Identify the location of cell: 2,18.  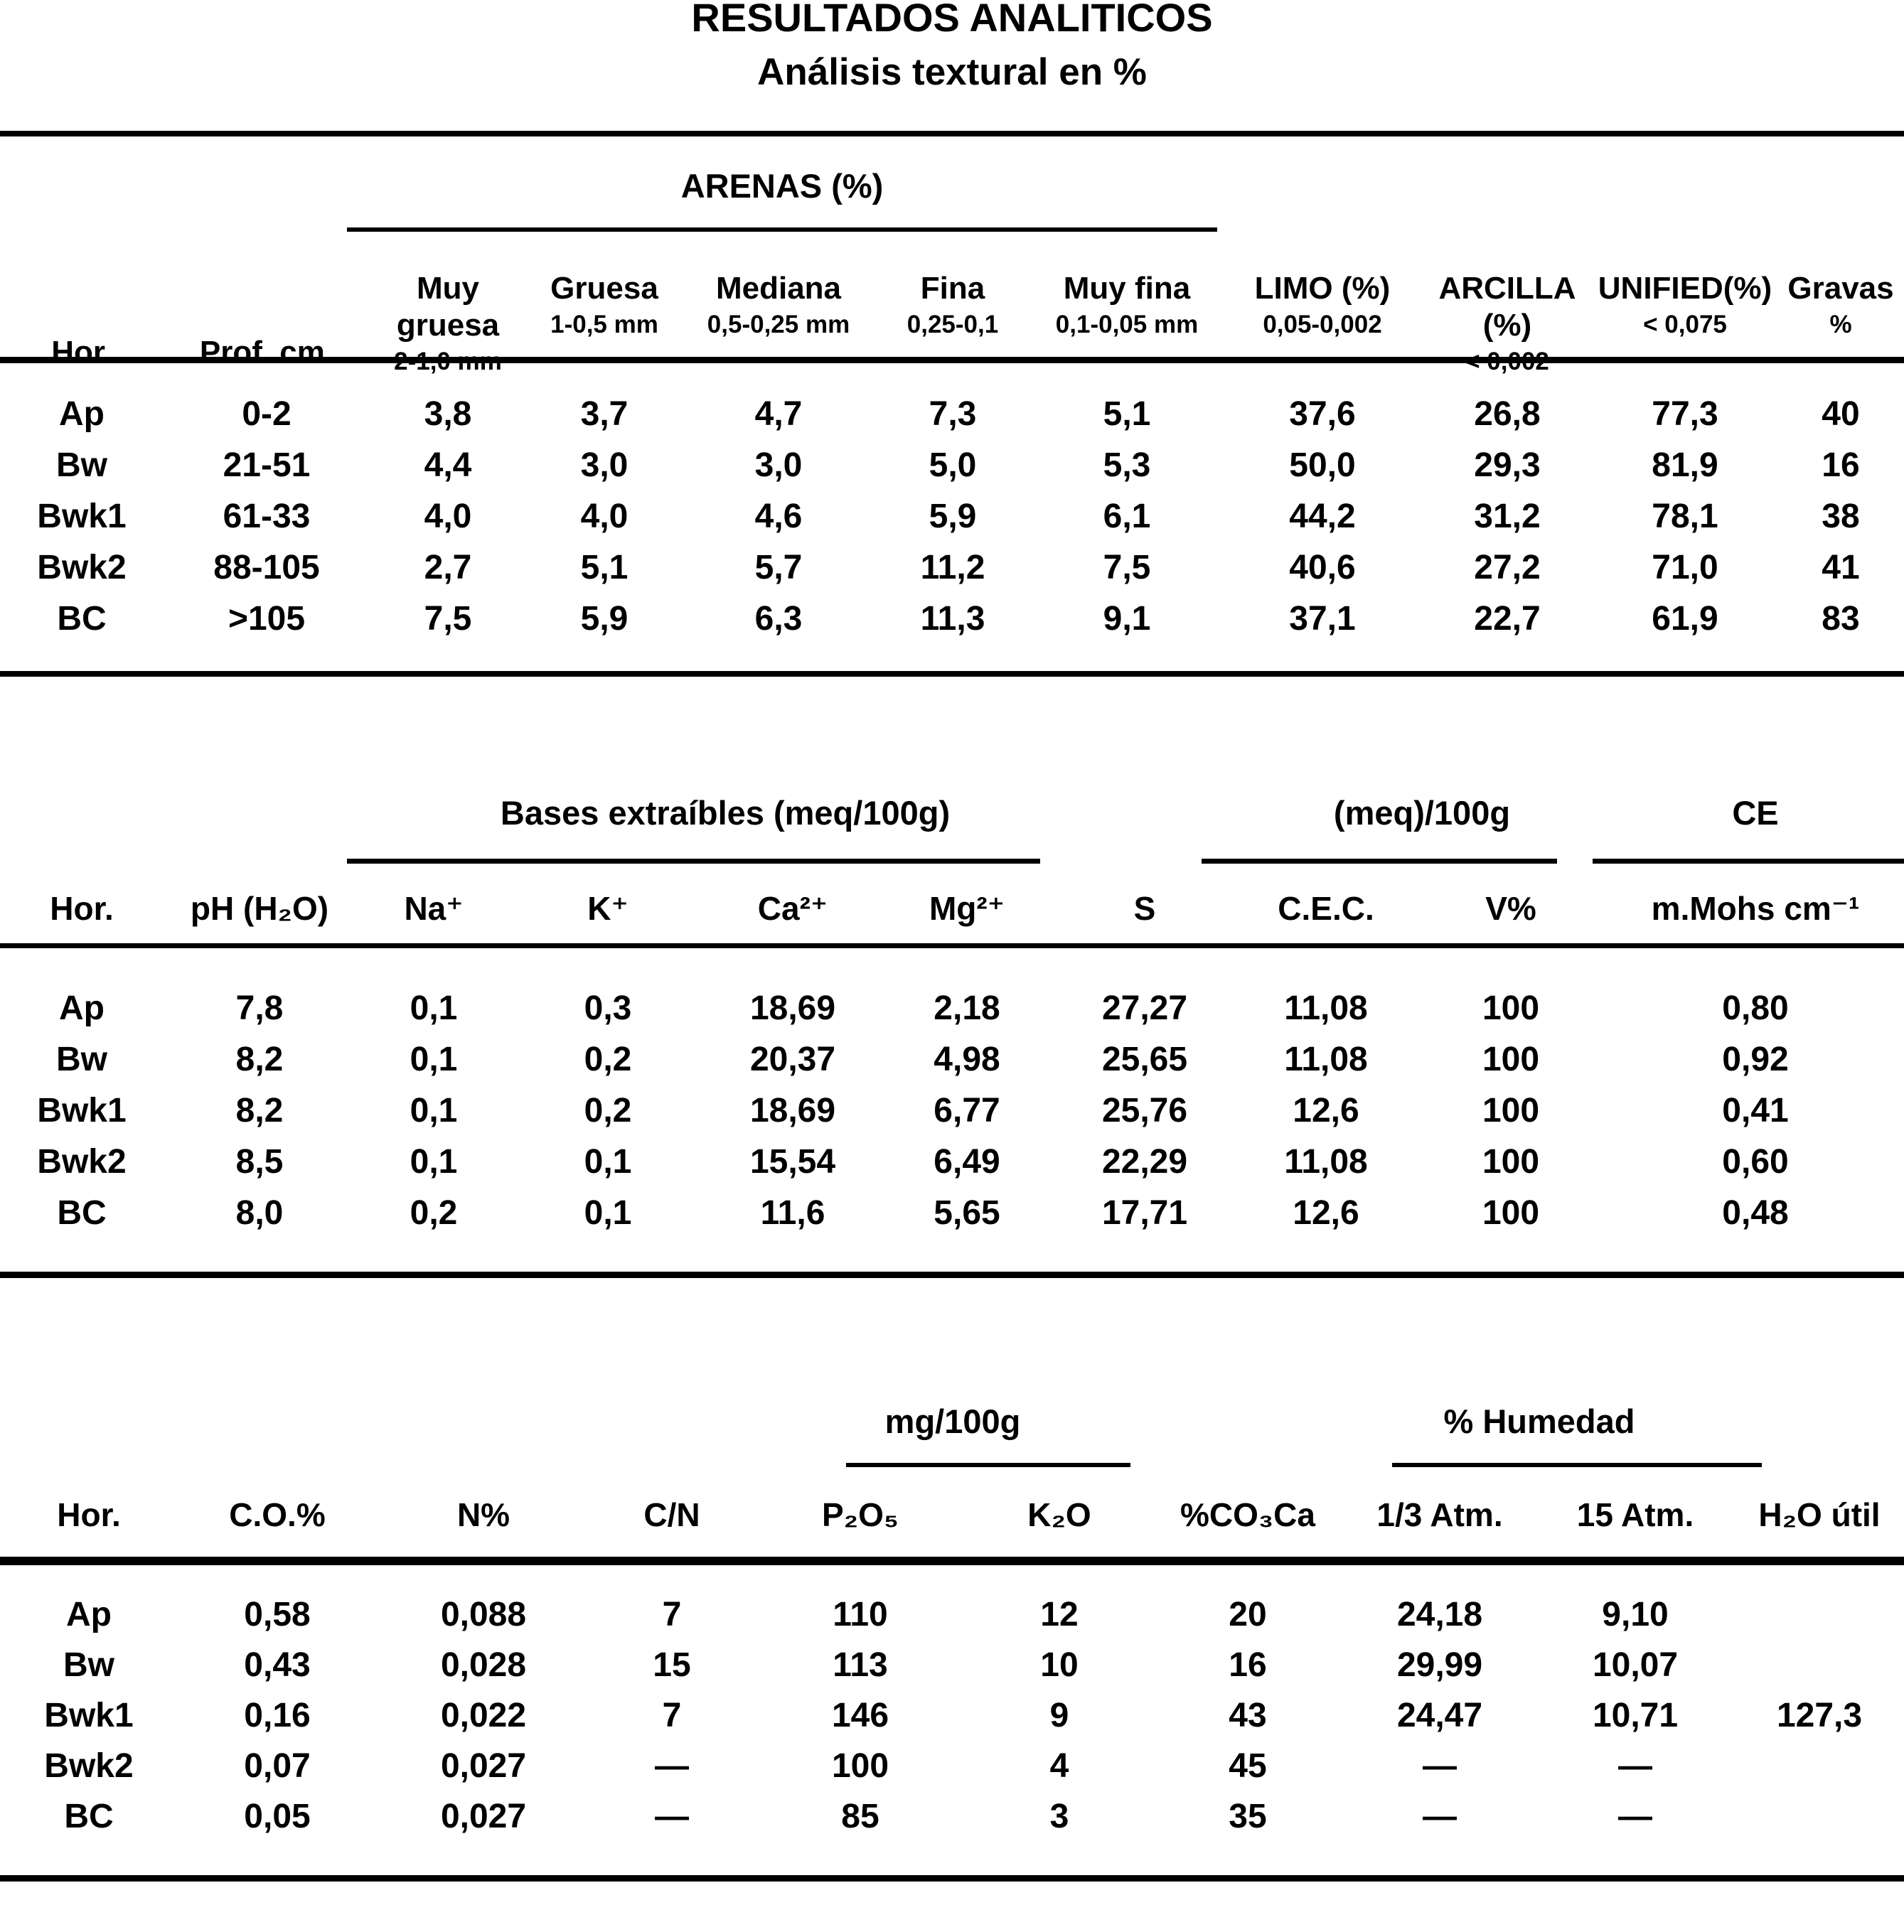
(967, 1008).